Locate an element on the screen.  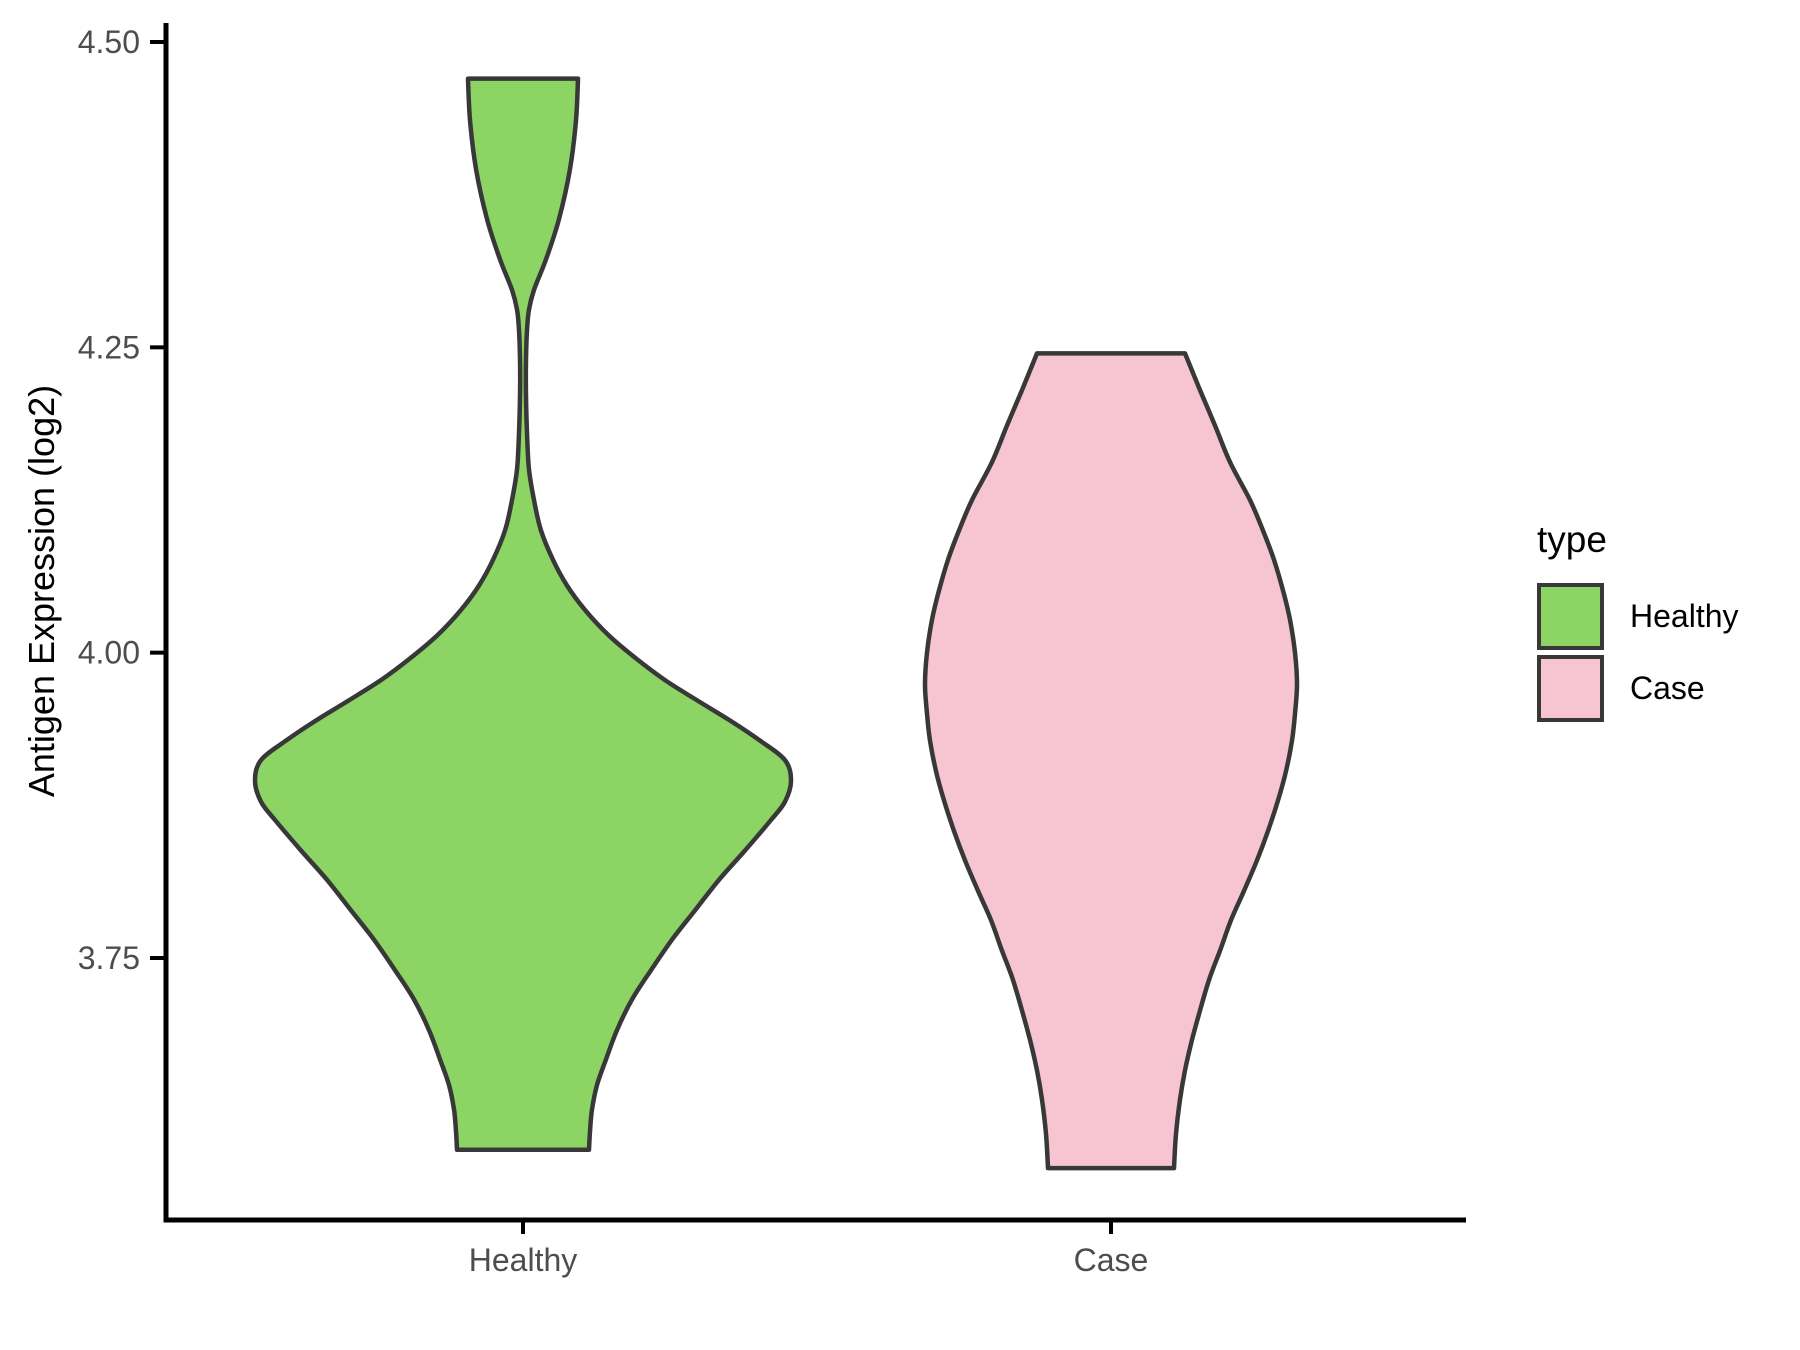
legend: type Healthy Case is located at coordinates (1638, 623).